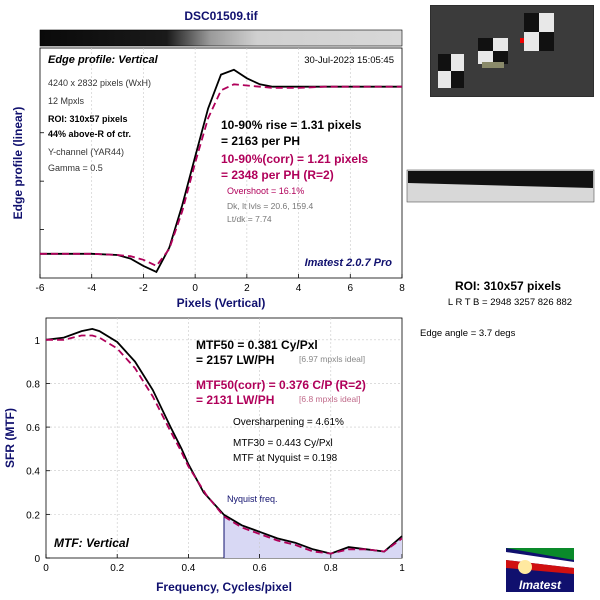  What do you see at coordinates (143, 288) in the screenshot?
I see `edge-tick-label: -2` at bounding box center [143, 288].